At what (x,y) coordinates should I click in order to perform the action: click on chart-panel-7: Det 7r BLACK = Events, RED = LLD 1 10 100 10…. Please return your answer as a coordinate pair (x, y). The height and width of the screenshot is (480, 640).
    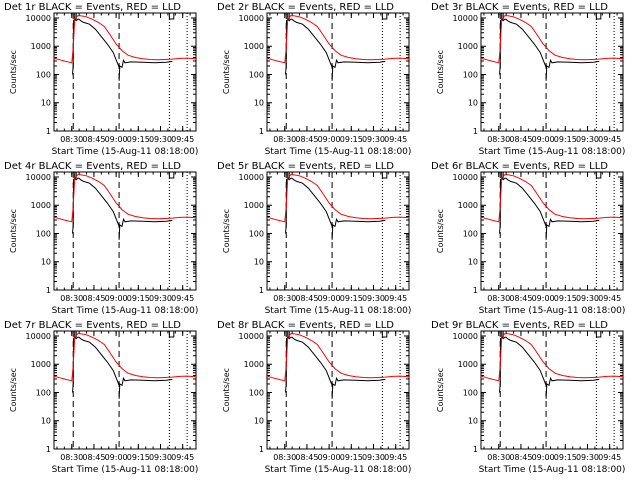
    Looking at the image, I should click on (101, 397).